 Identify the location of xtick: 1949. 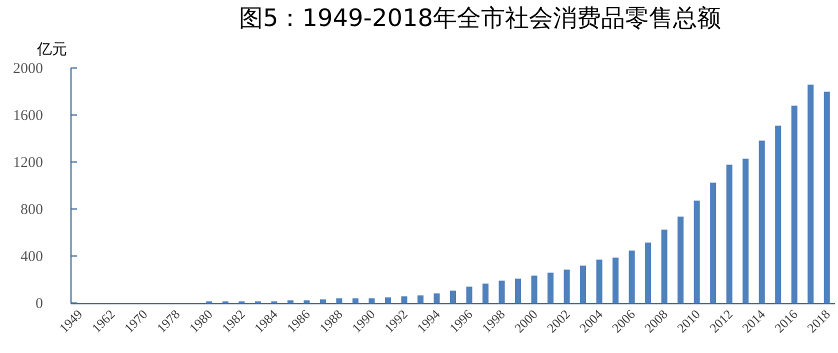
(71, 321).